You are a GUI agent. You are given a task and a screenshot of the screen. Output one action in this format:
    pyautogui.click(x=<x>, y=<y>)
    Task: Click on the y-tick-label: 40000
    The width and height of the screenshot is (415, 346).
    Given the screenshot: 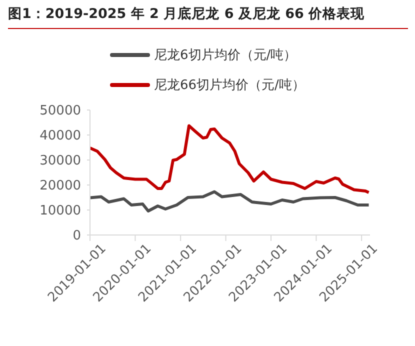 What is the action you would take?
    pyautogui.click(x=60, y=136)
    